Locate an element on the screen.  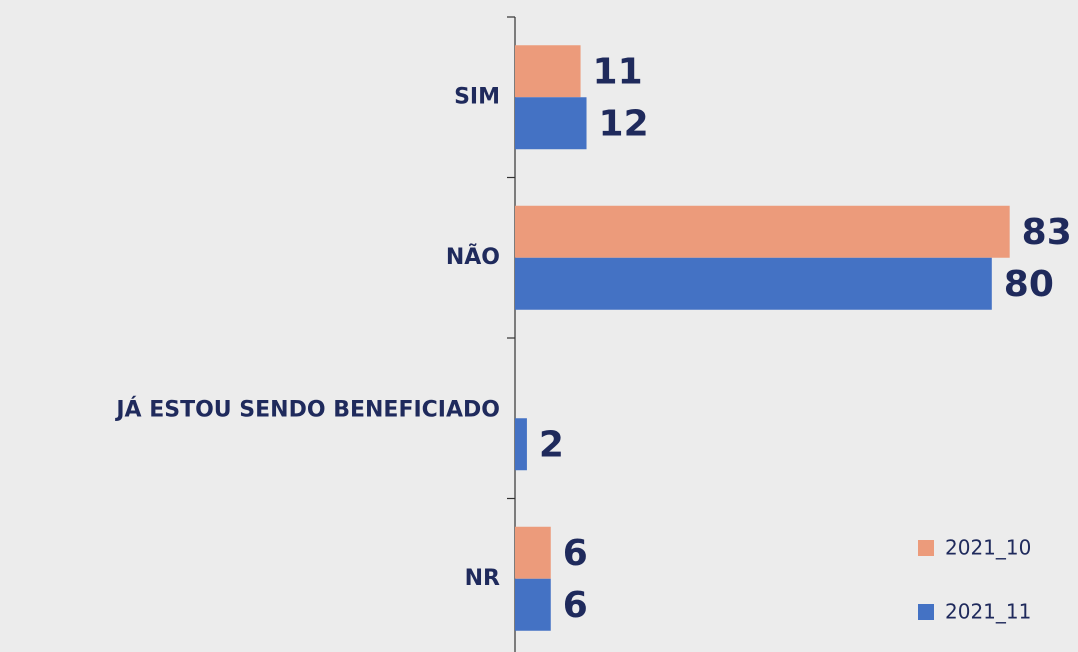
category-label: SIM is located at coordinates (477, 96).